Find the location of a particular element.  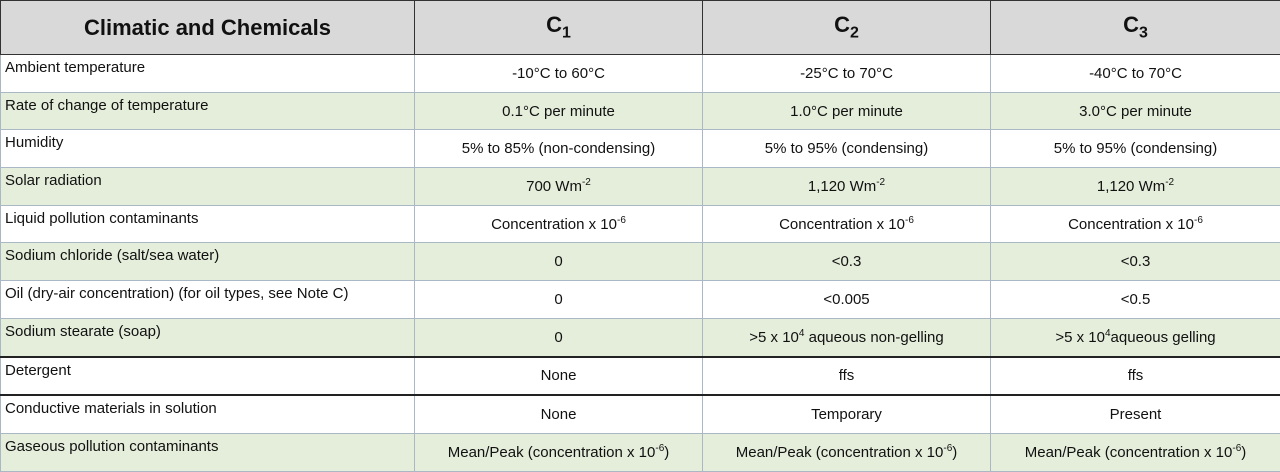

table-cell: Rate of change of temperature is located at coordinates (208, 111).